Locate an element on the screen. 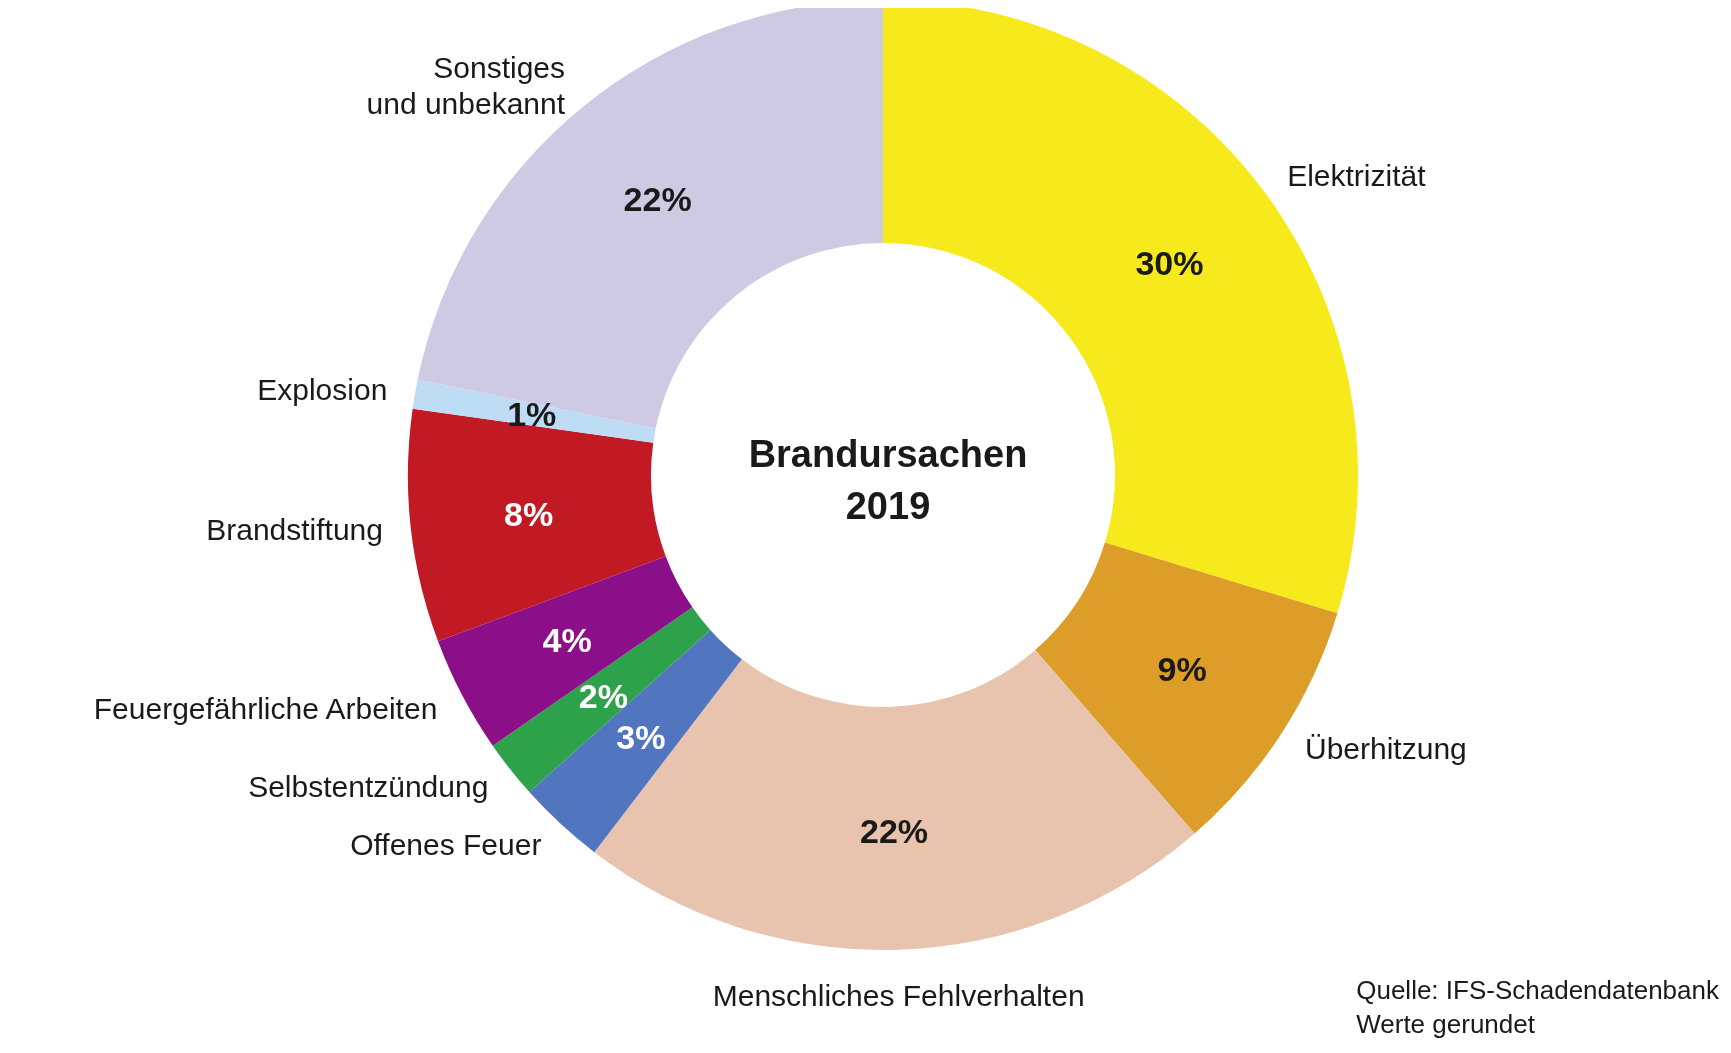 The width and height of the screenshot is (1731, 1053). slice-label: Überhitzung is located at coordinates (1385, 749).